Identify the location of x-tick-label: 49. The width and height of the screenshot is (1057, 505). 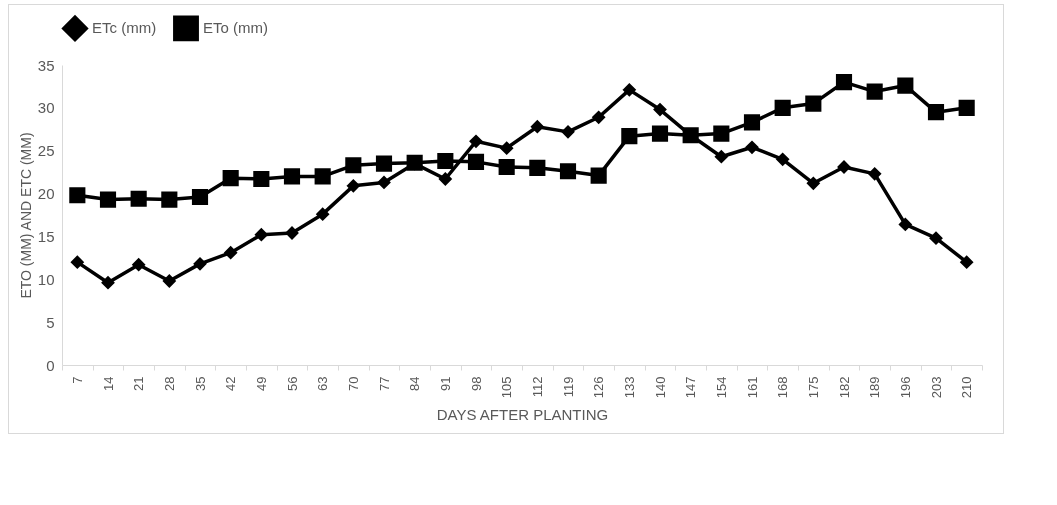
(261, 383).